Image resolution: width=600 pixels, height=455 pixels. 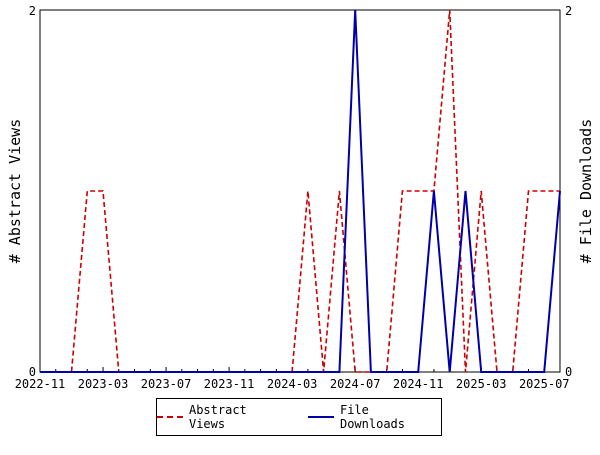 I want to click on y-tick-right-top: 2, so click(x=568, y=11).